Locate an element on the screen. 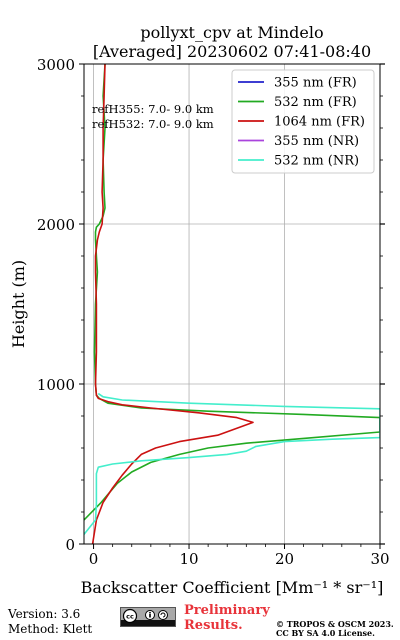  annotation-1: refH355: 7.0- 9.0 km is located at coordinates (153, 109).